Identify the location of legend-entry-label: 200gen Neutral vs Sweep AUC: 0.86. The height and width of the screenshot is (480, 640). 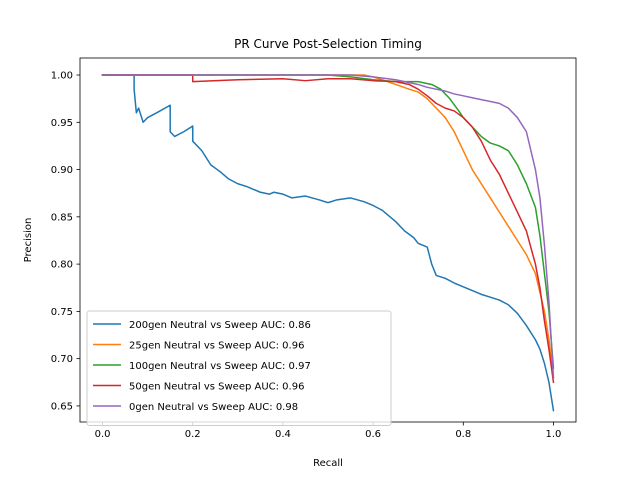
(220, 325).